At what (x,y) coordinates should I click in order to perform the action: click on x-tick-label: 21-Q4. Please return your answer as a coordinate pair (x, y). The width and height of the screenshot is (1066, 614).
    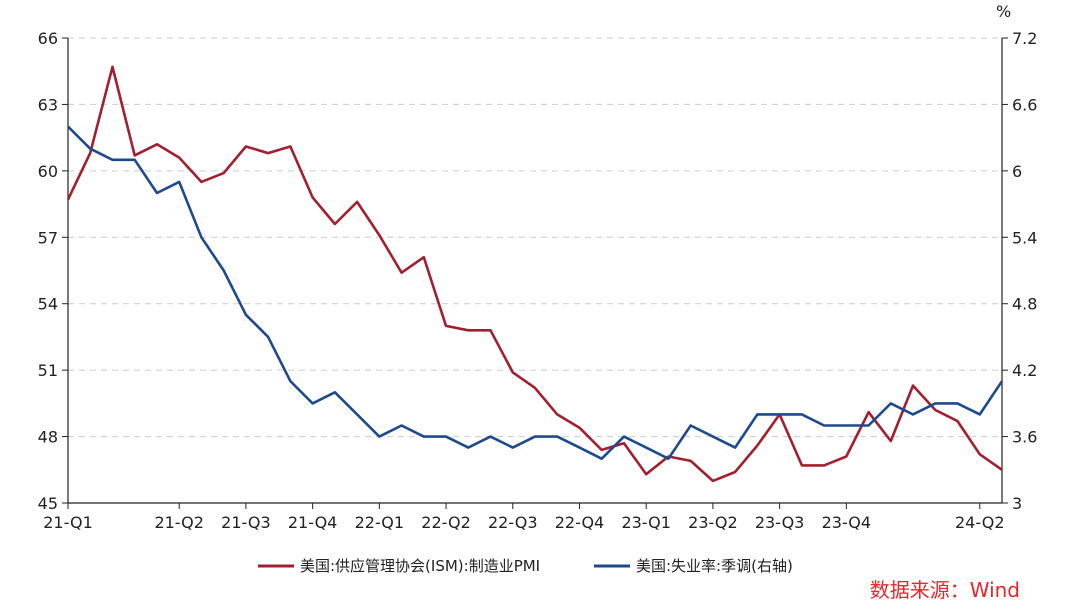
    Looking at the image, I should click on (313, 522).